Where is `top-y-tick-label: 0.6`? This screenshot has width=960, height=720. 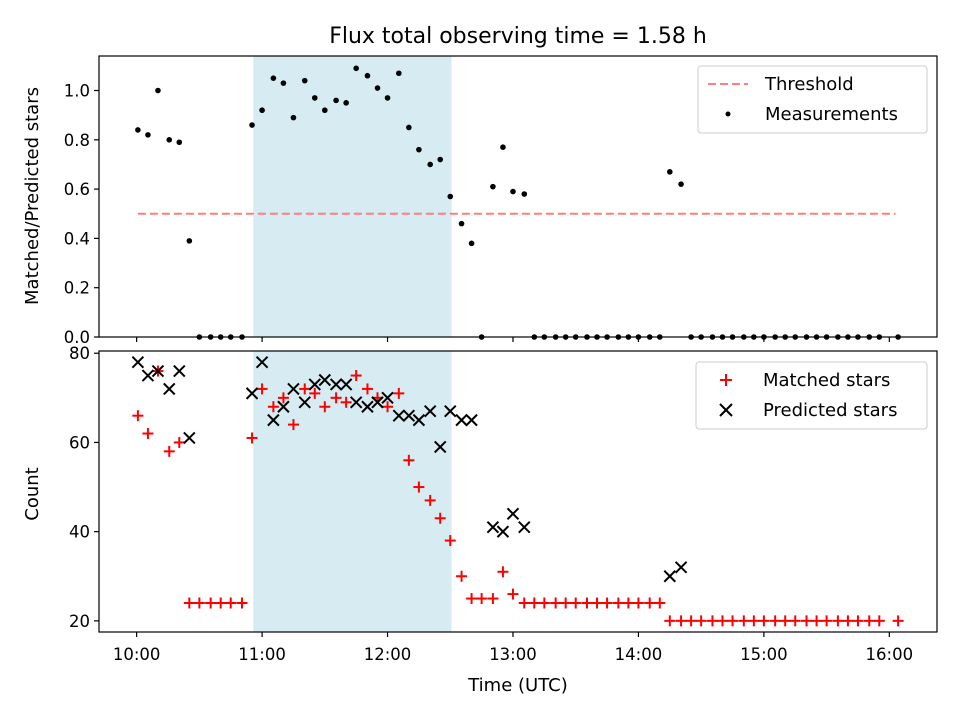
top-y-tick-label: 0.6 is located at coordinates (77, 189).